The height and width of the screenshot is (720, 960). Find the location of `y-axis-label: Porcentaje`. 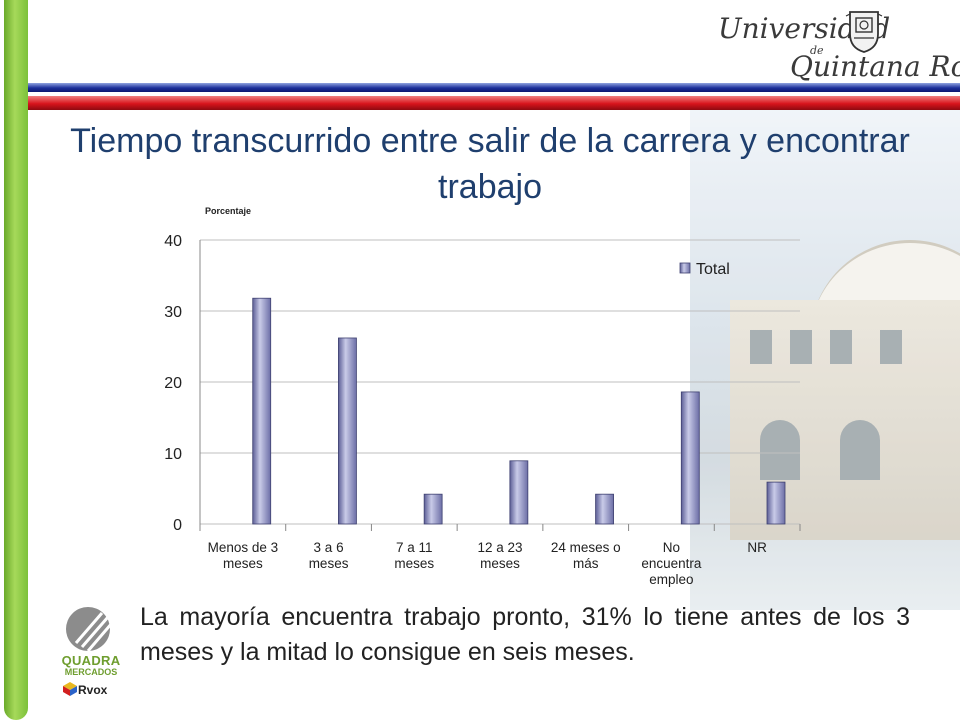

y-axis-label: Porcentaje is located at coordinates (228, 211).